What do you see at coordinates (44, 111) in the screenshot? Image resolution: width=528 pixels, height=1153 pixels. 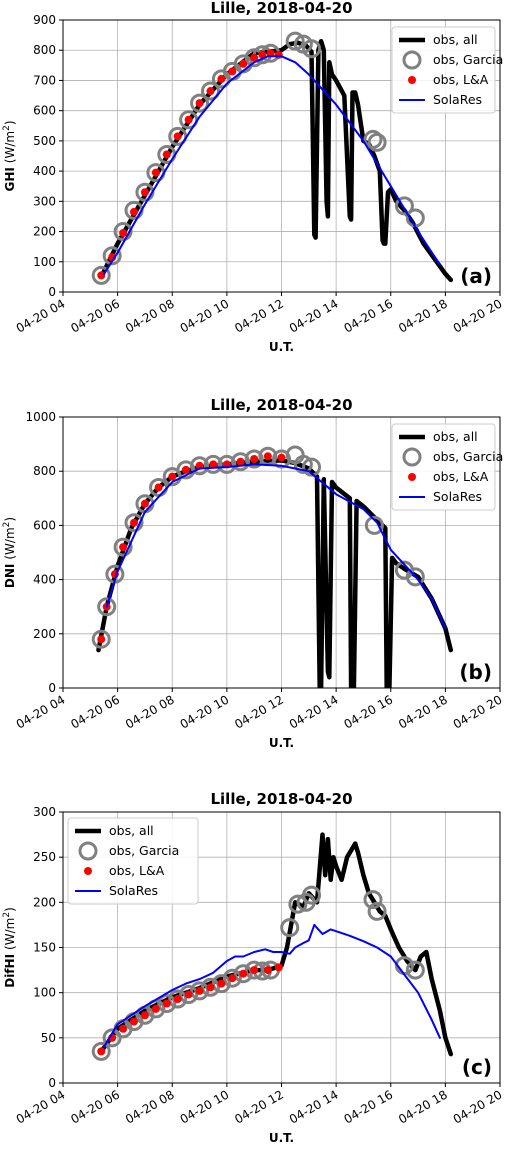 I see `y-tick-label: 600` at bounding box center [44, 111].